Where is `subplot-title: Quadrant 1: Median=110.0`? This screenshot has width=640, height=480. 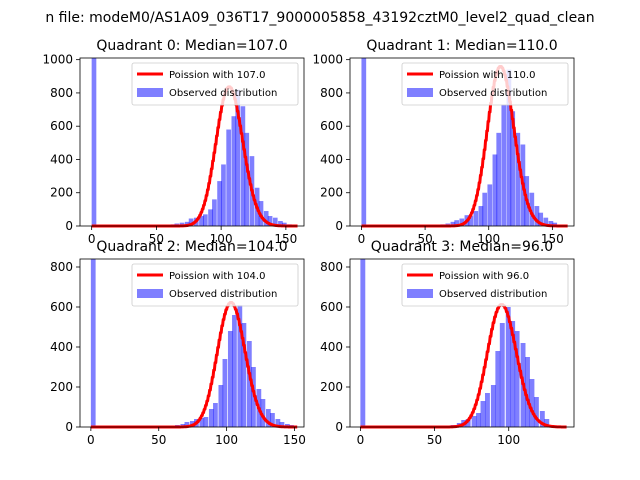 subplot-title: Quadrant 1: Median=110.0 is located at coordinates (461, 46).